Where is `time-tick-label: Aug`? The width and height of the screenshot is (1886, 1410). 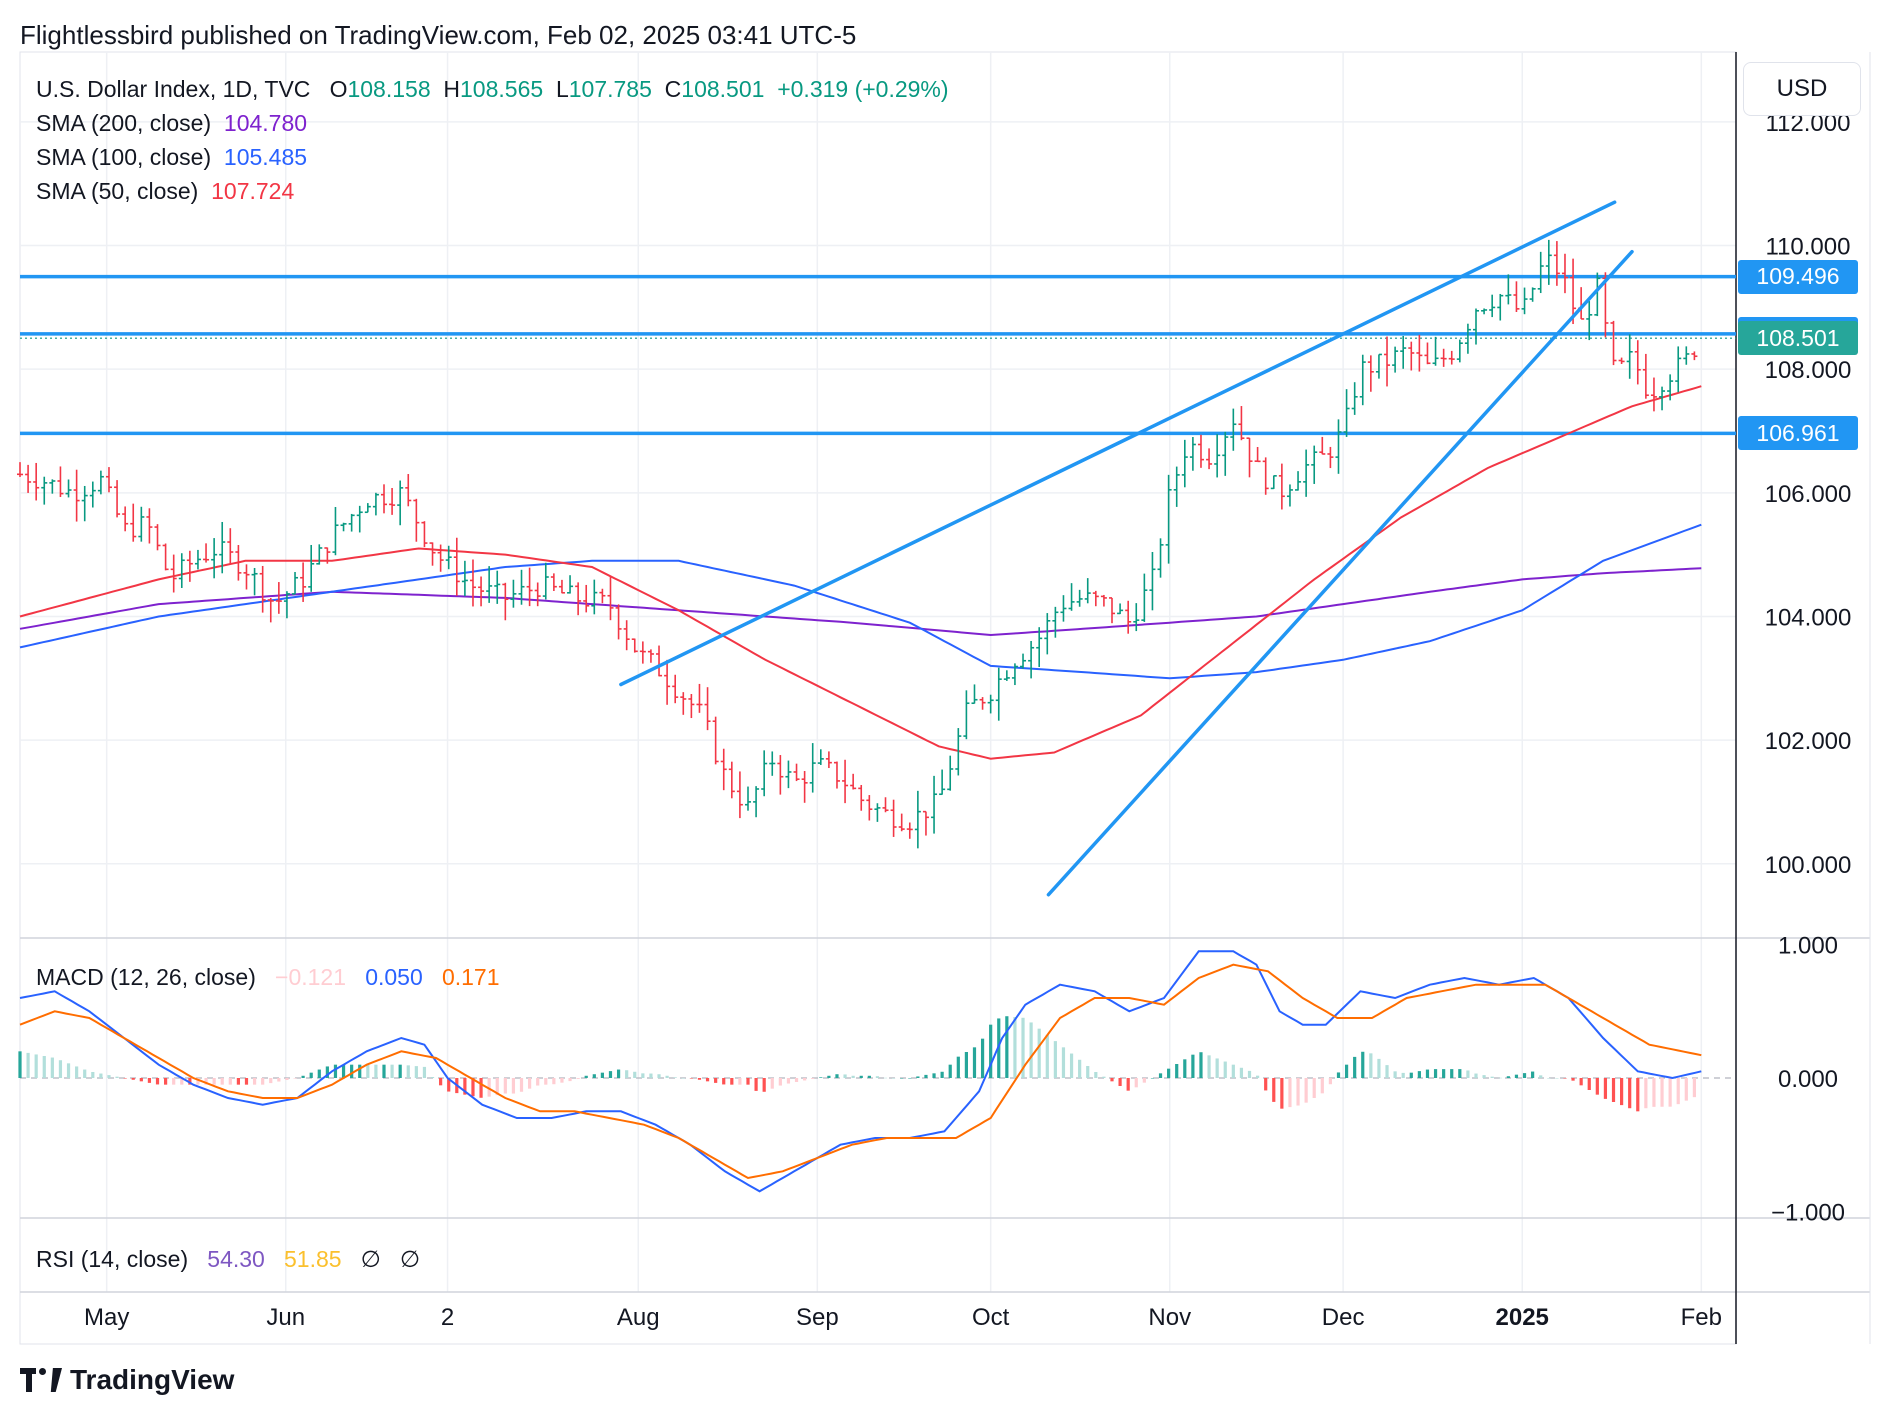 time-tick-label: Aug is located at coordinates (638, 1317).